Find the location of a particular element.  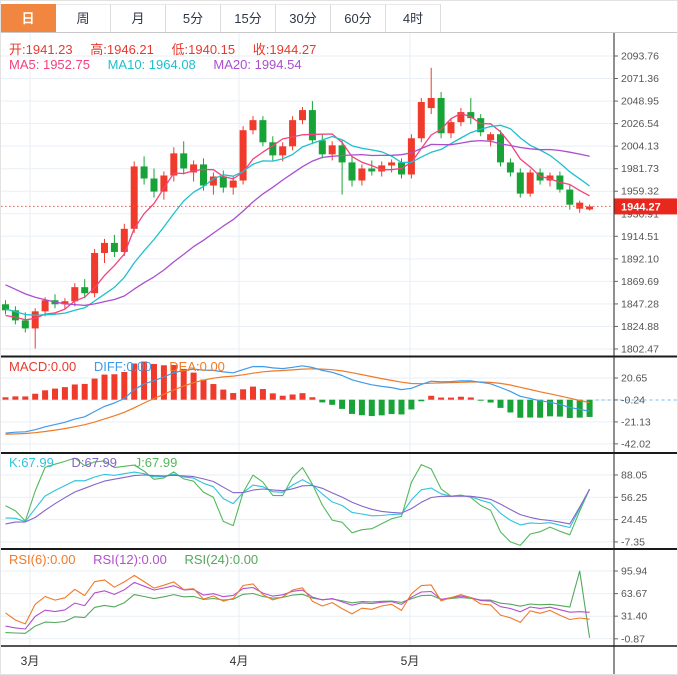

svg-text: 5月 is located at coordinates (410, 661).